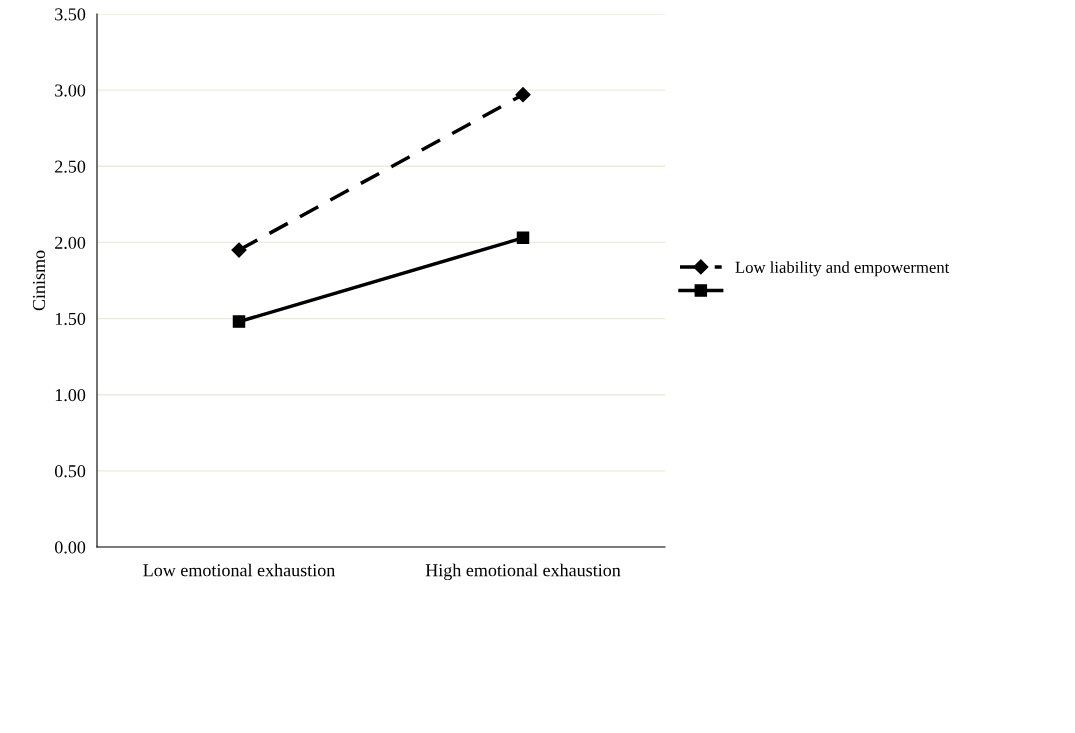 This screenshot has height=733, width=1075. Describe the element at coordinates (842, 269) in the screenshot. I see `legend-label: Low liability and empowerment` at that location.